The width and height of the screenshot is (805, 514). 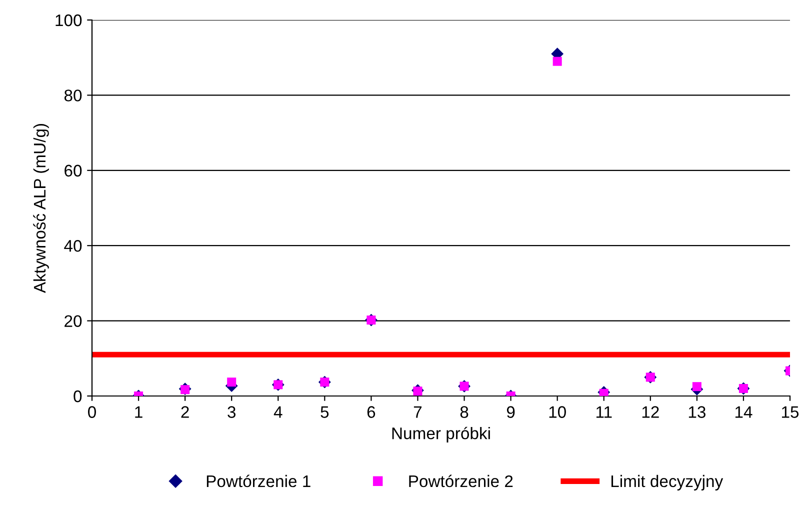 I want to click on x-tick-label: 14, so click(x=743, y=412).